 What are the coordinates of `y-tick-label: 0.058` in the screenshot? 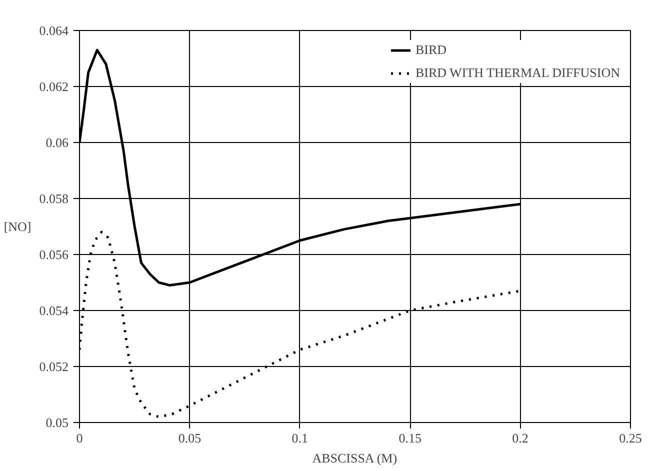 It's located at (53, 198).